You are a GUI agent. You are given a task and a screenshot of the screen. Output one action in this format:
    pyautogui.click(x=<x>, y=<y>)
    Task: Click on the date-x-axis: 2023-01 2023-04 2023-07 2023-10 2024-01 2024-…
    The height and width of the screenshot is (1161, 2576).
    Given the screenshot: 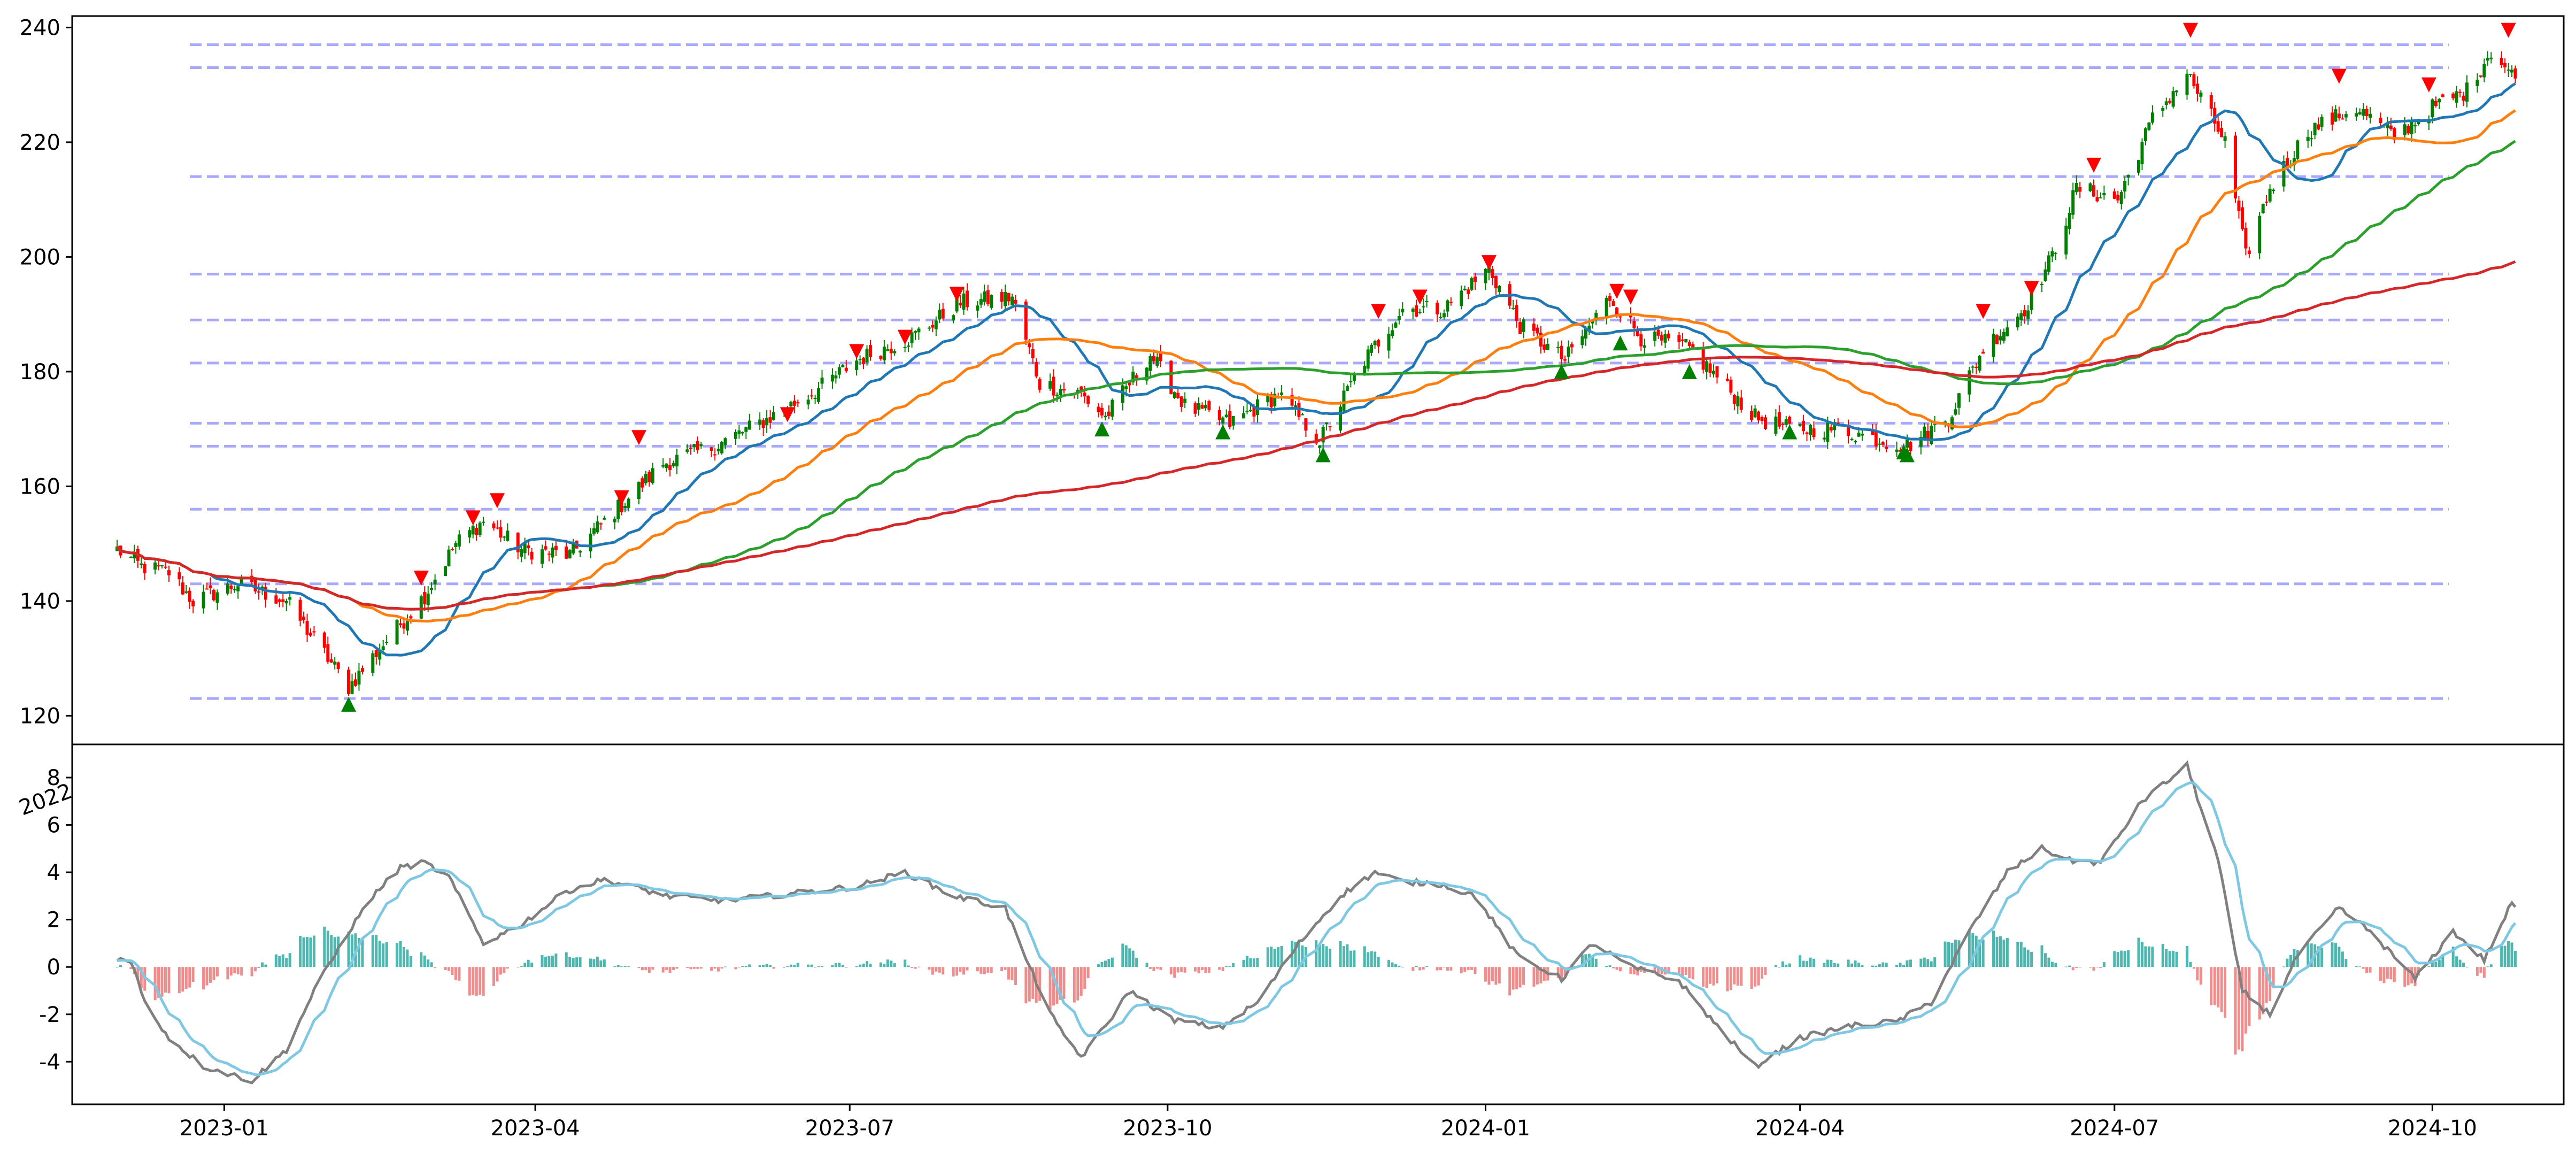 What is the action you would take?
    pyautogui.click(x=1328, y=1122)
    